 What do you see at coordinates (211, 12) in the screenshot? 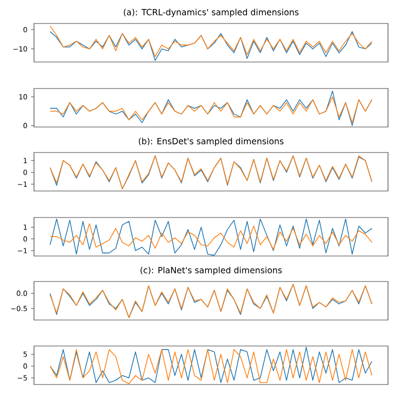
I see `chart-title: (a): TCRL-dynamics' sampled dimensions` at bounding box center [211, 12].